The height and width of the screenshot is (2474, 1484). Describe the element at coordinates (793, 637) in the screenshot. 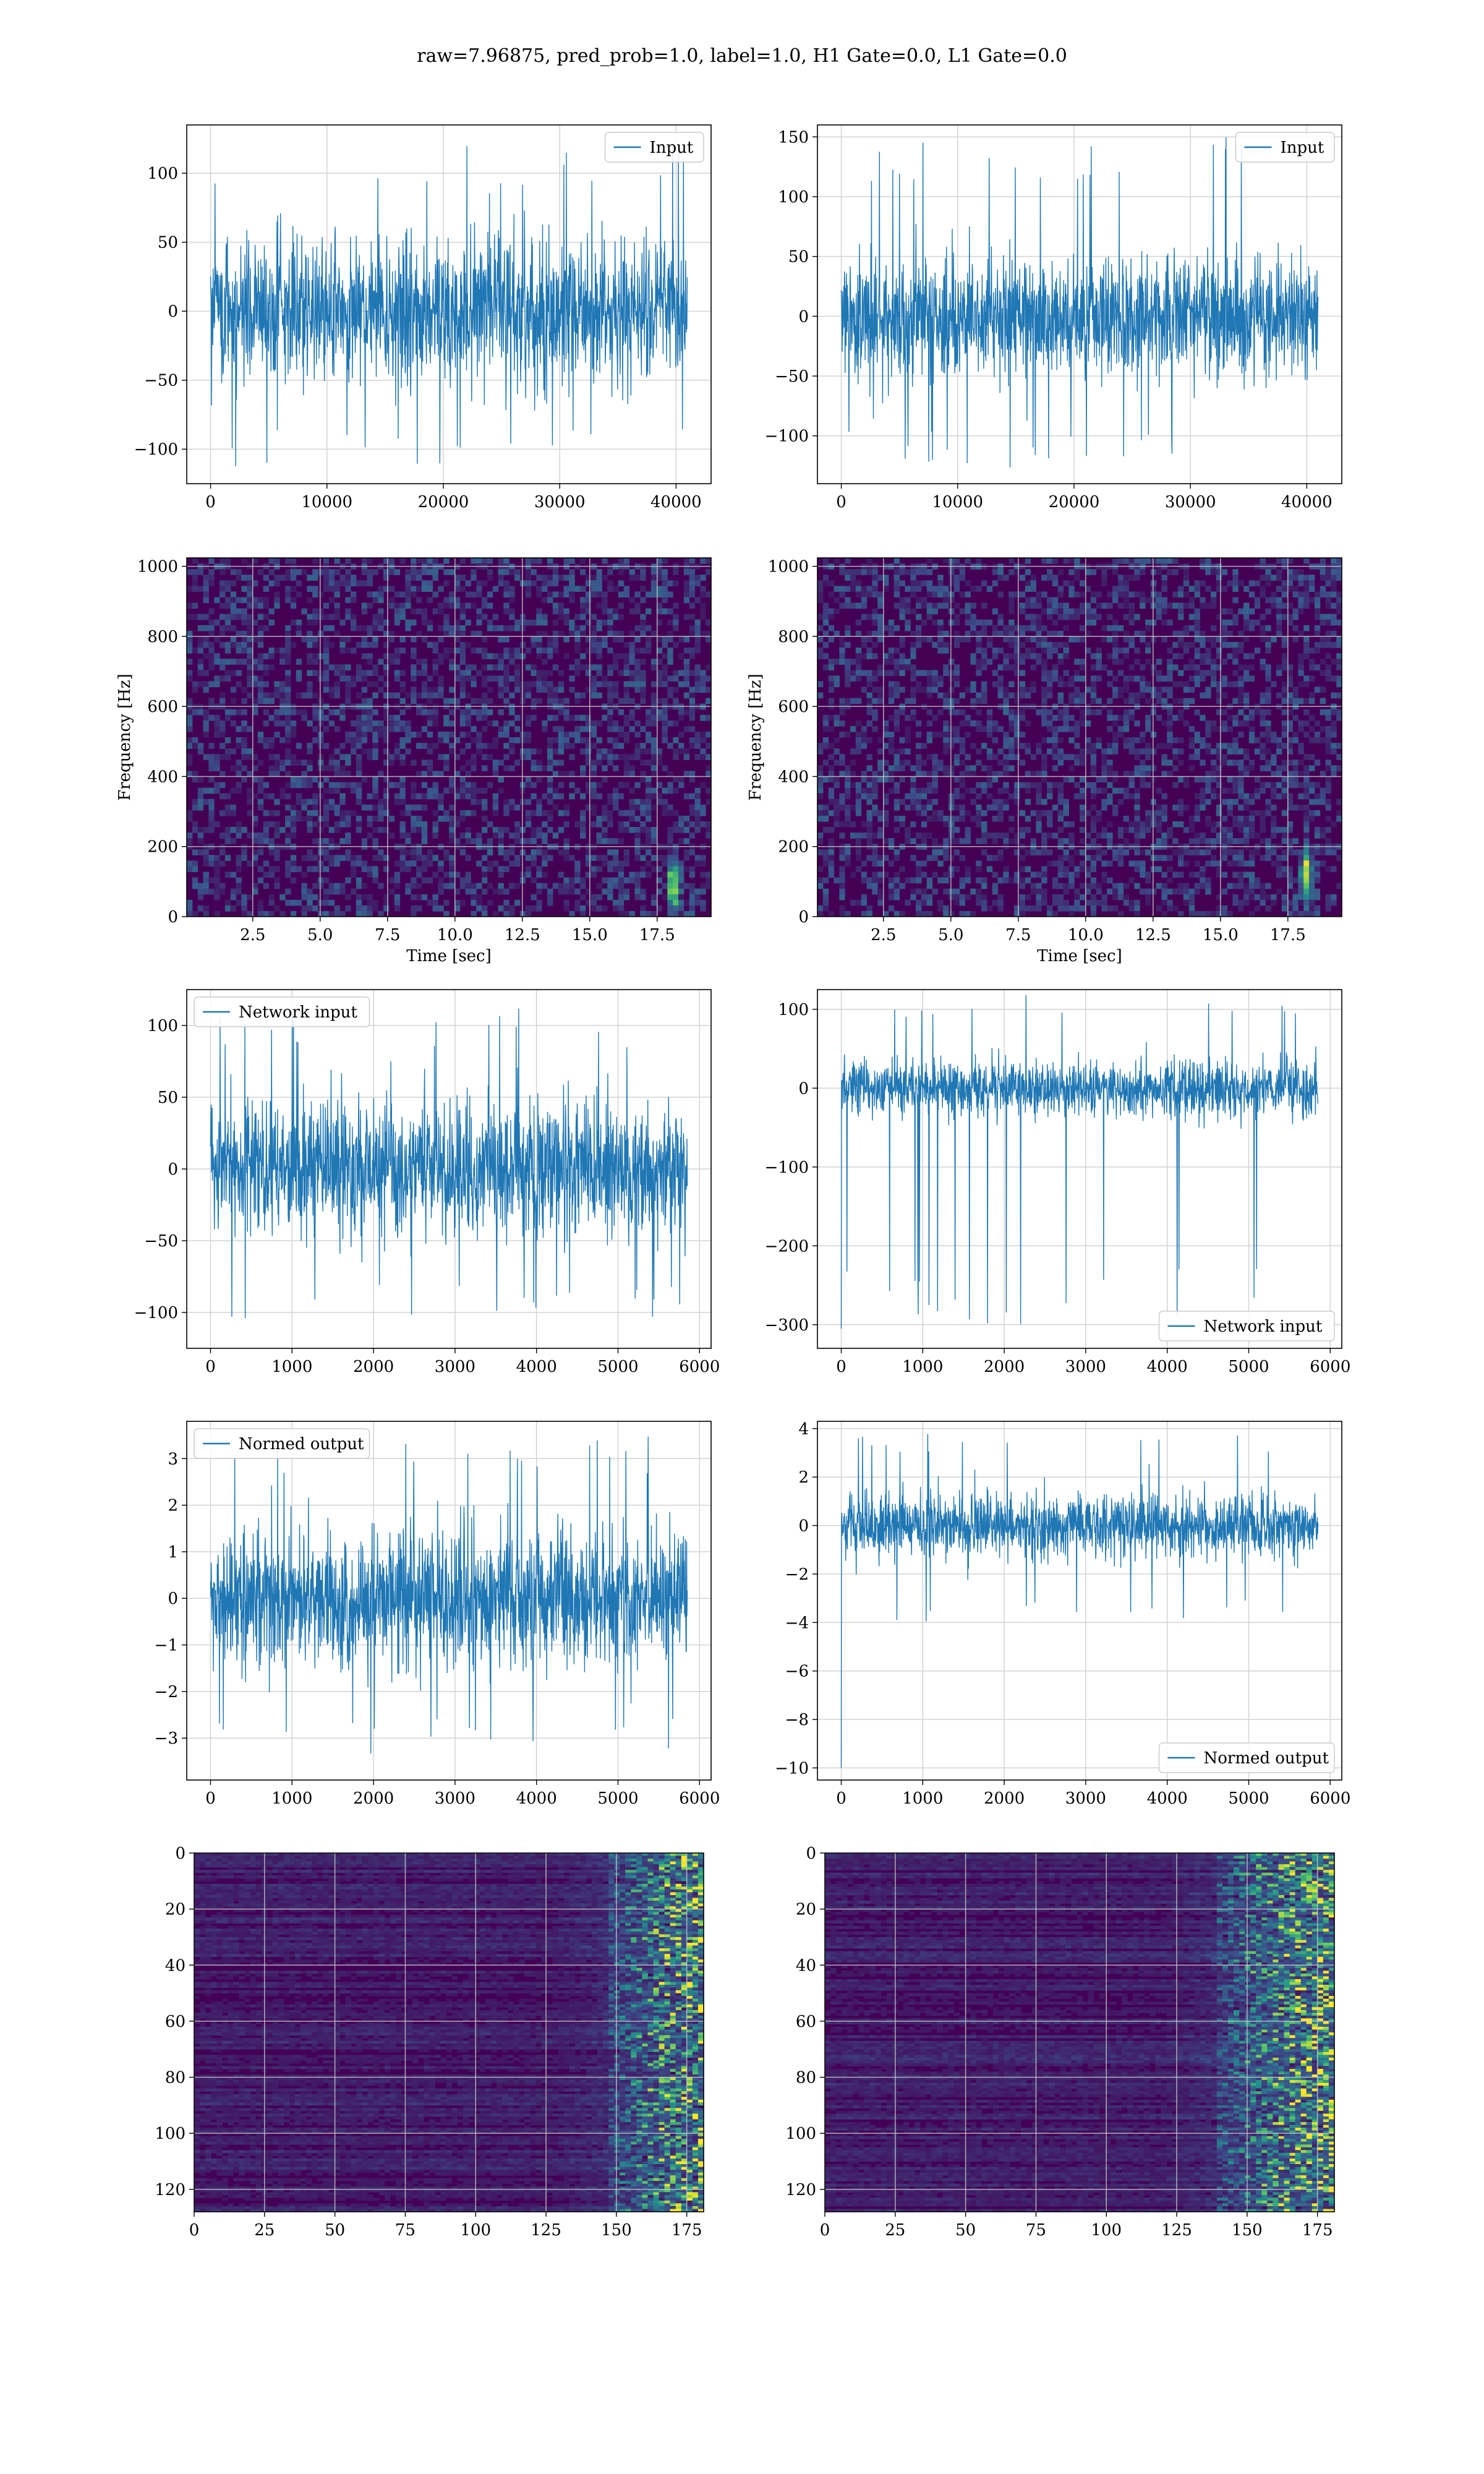

I see `y-tick-label: 800` at that location.